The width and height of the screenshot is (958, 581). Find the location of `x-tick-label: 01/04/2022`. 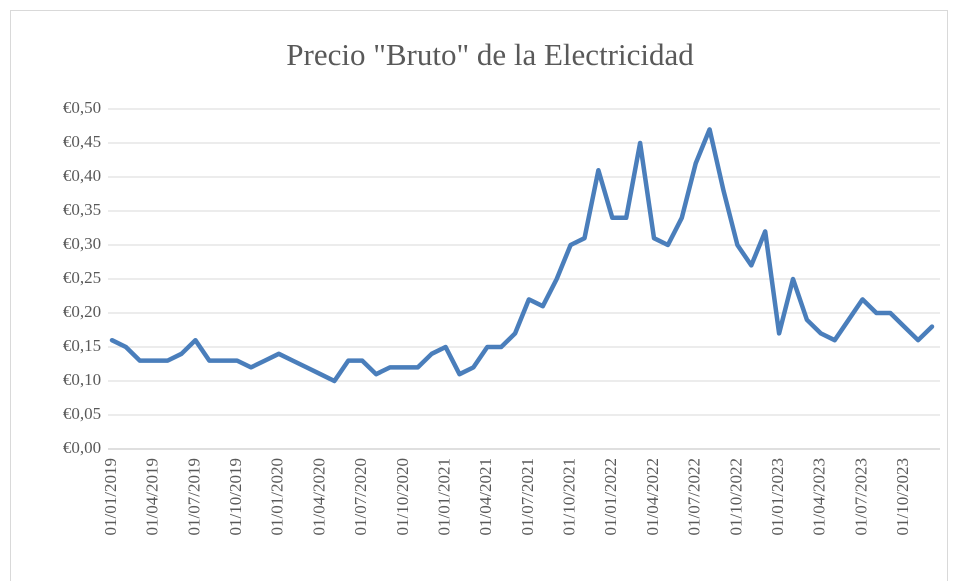

x-tick-label: 01/04/2022 is located at coordinates (652, 496).